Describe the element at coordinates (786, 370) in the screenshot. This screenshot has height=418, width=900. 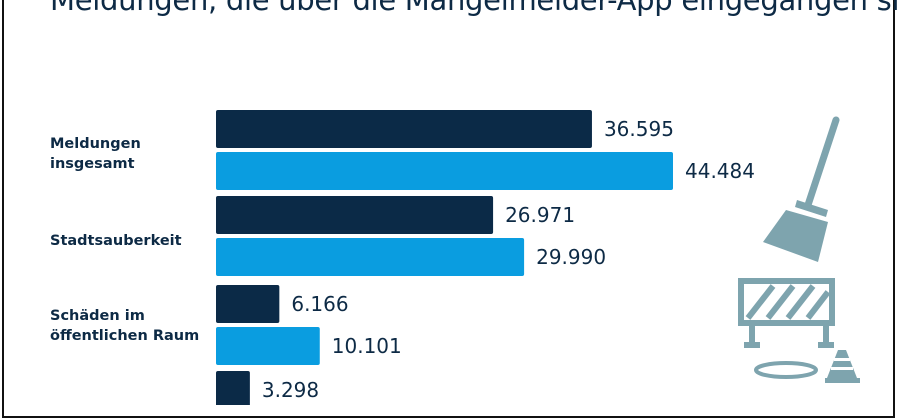
I see `manhole-icon` at that location.